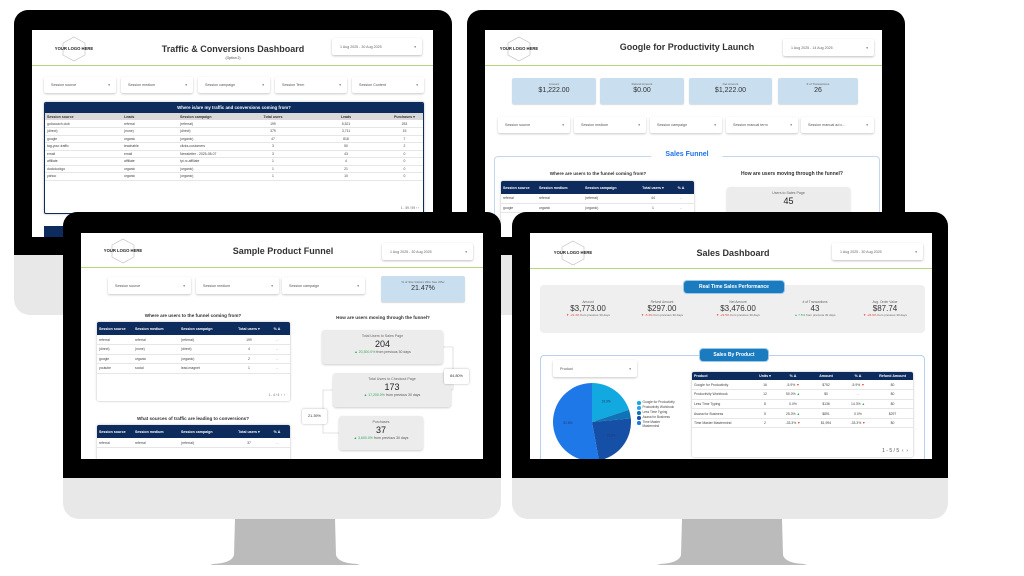 This screenshot has height=576, width=1024. I want to click on table-cell: google, so click(115, 359).